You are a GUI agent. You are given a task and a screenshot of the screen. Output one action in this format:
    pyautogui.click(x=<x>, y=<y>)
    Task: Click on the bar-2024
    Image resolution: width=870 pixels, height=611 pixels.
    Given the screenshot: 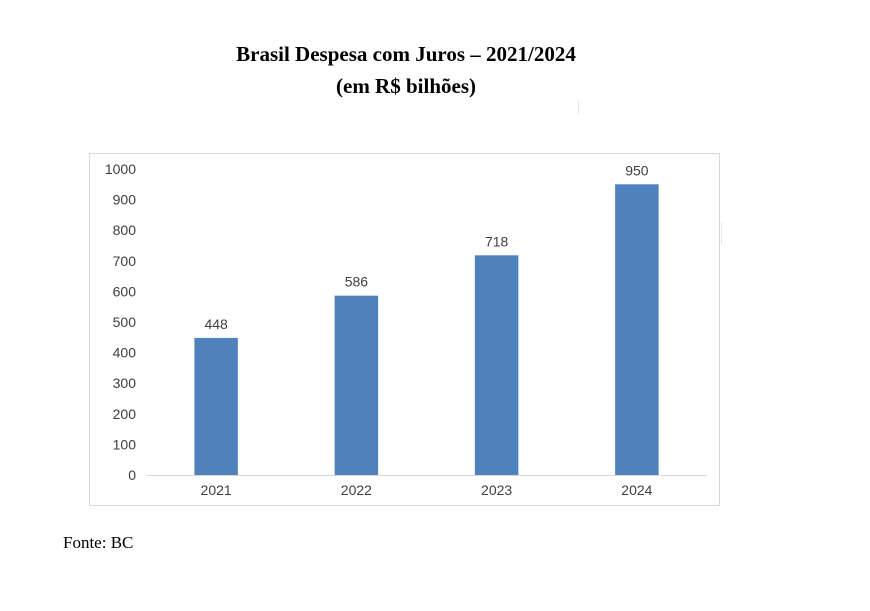 What is the action you would take?
    pyautogui.click(x=637, y=330)
    